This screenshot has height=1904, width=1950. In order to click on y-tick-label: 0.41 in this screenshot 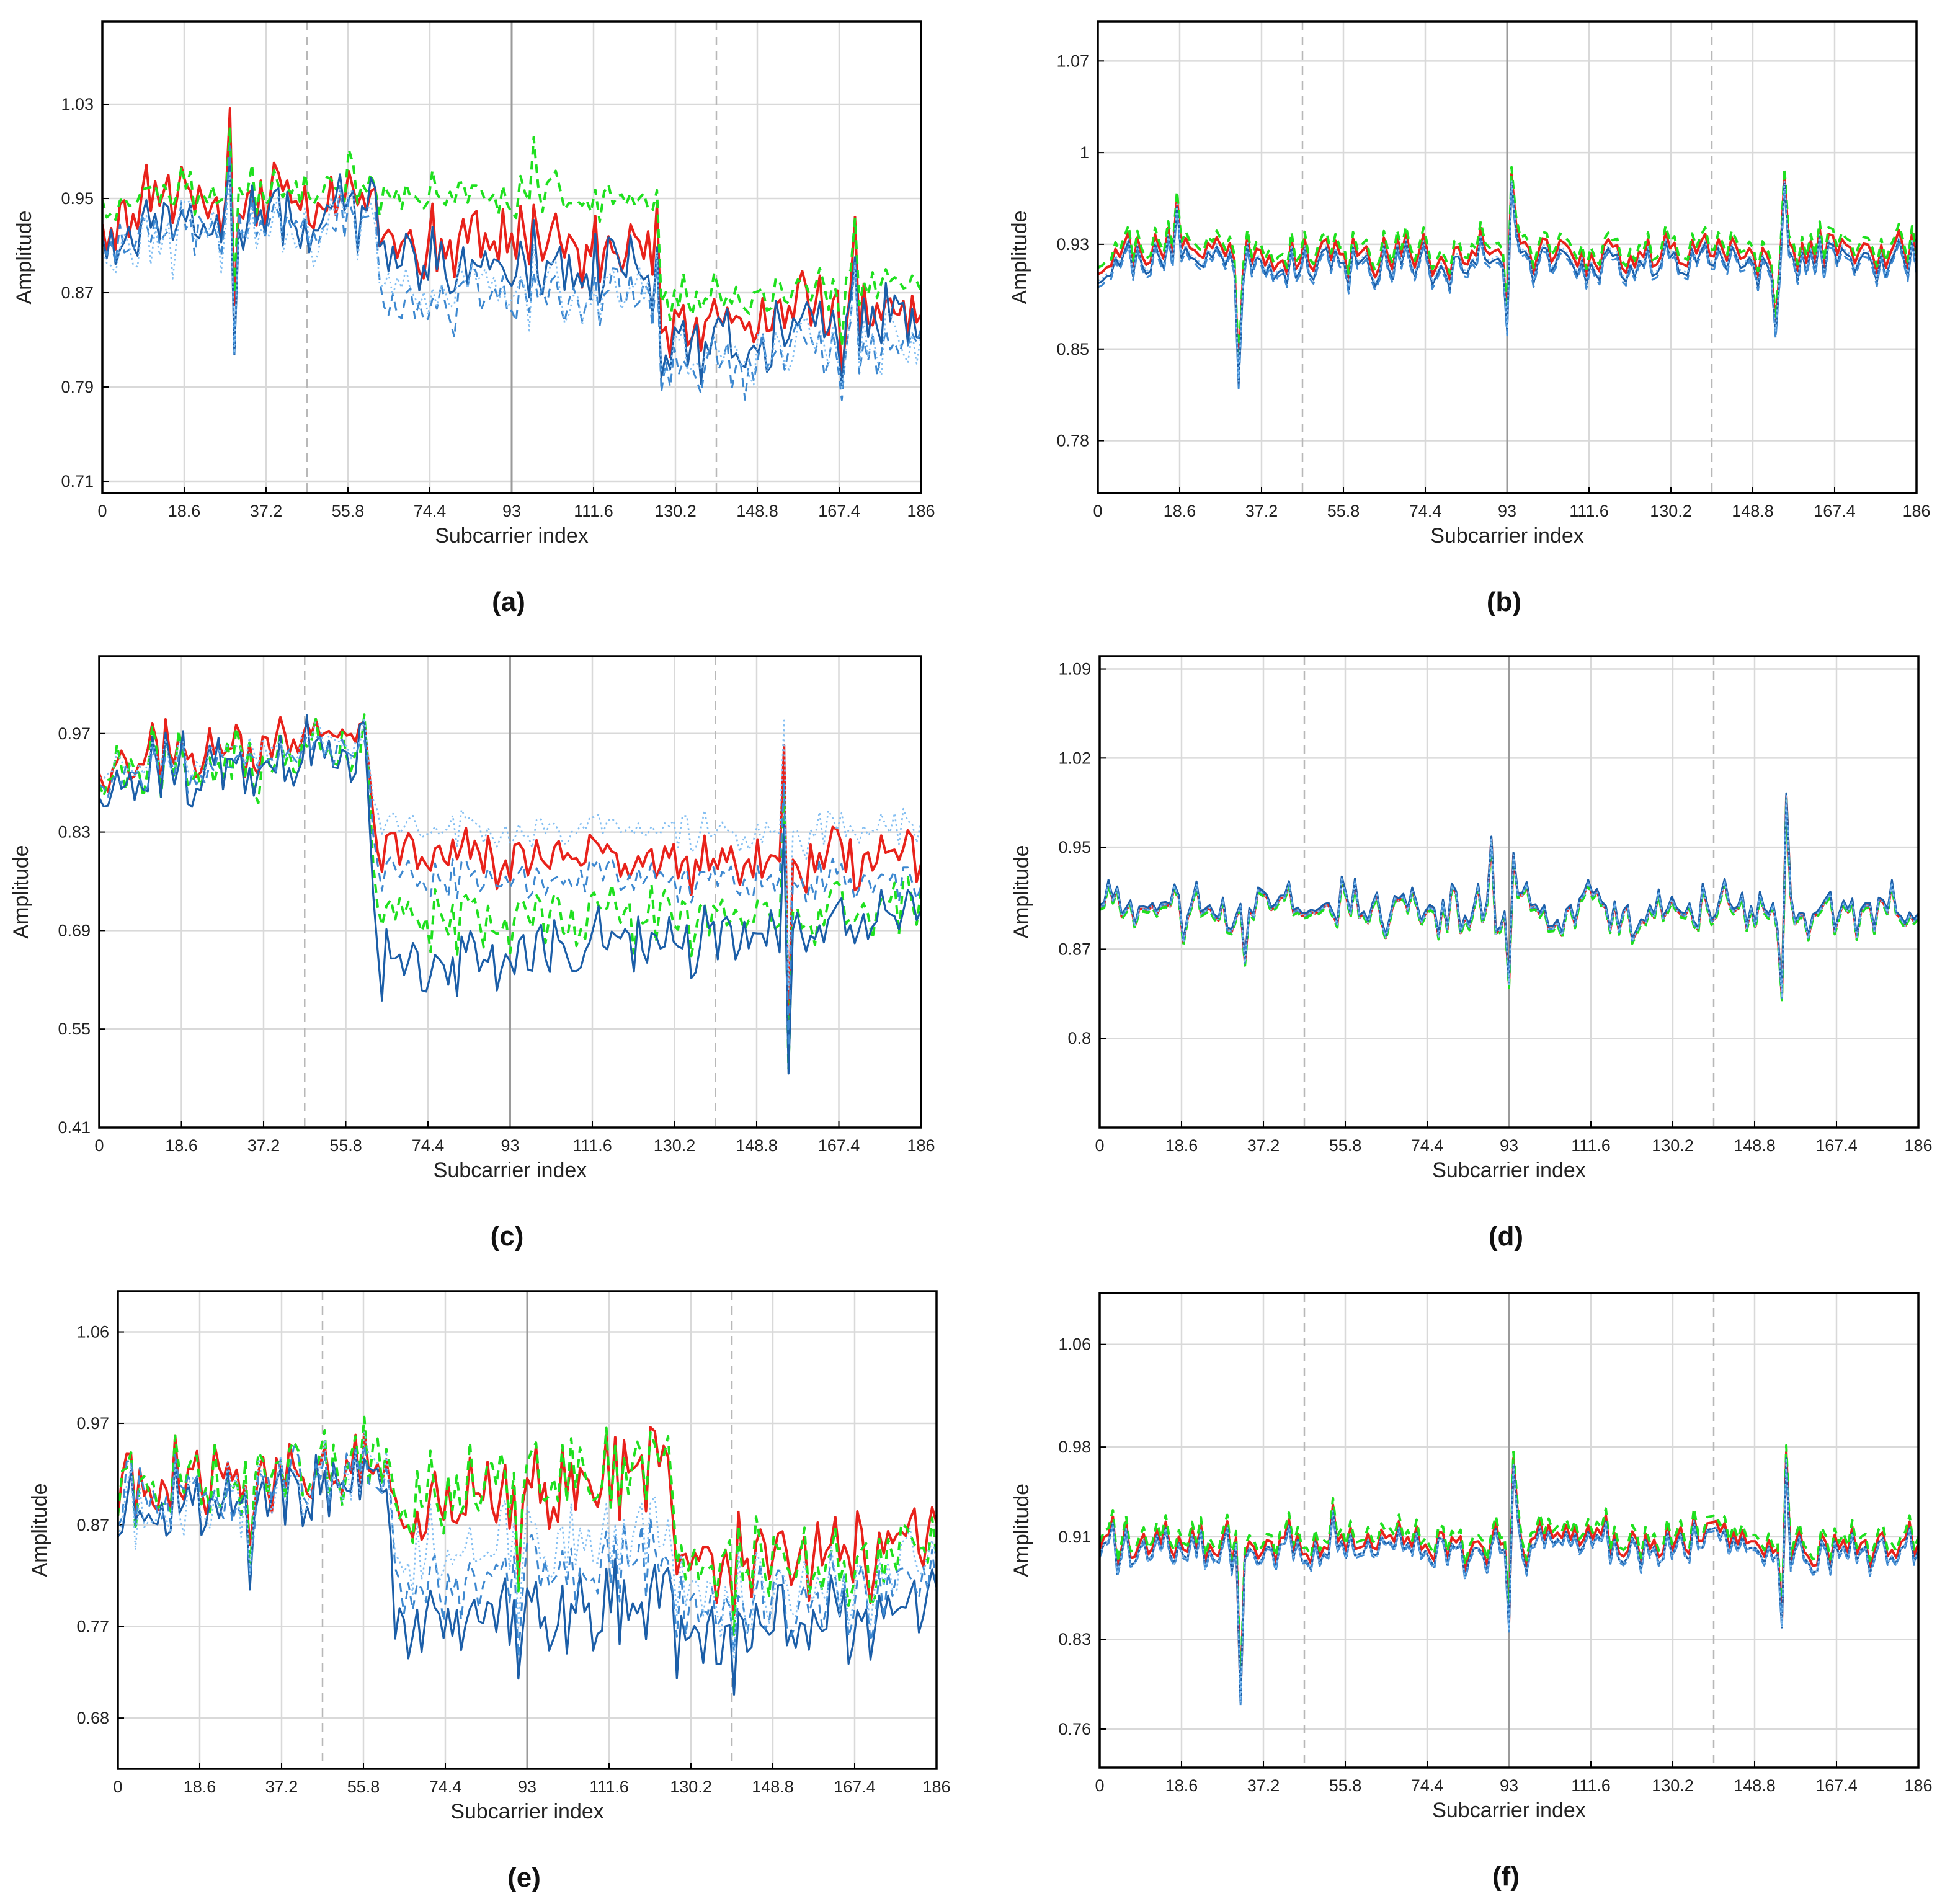, I will do `click(74, 1127)`.